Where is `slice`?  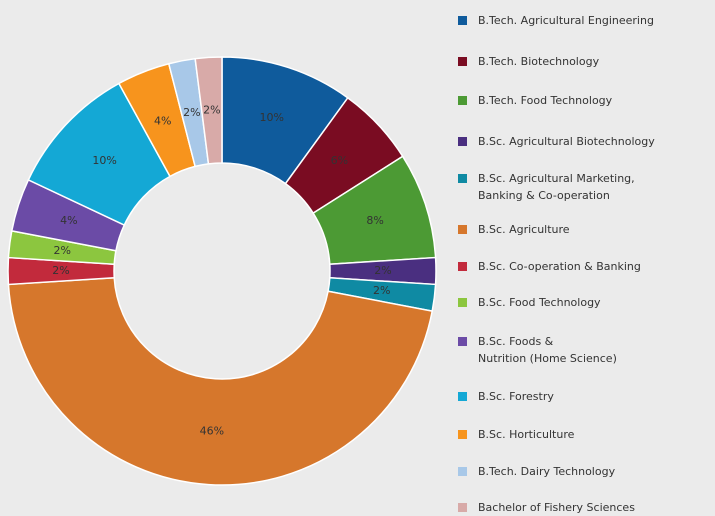
slice is located at coordinates (208, 110).